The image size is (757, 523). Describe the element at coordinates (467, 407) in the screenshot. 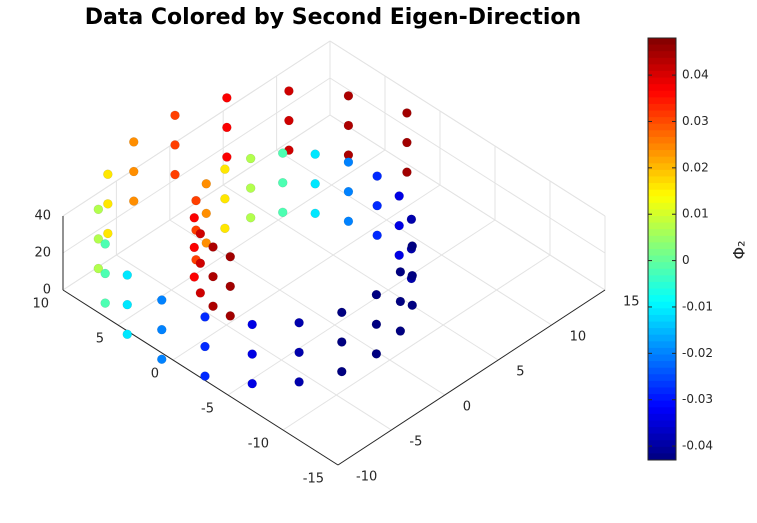

I see `x-tick-label: 0` at that location.